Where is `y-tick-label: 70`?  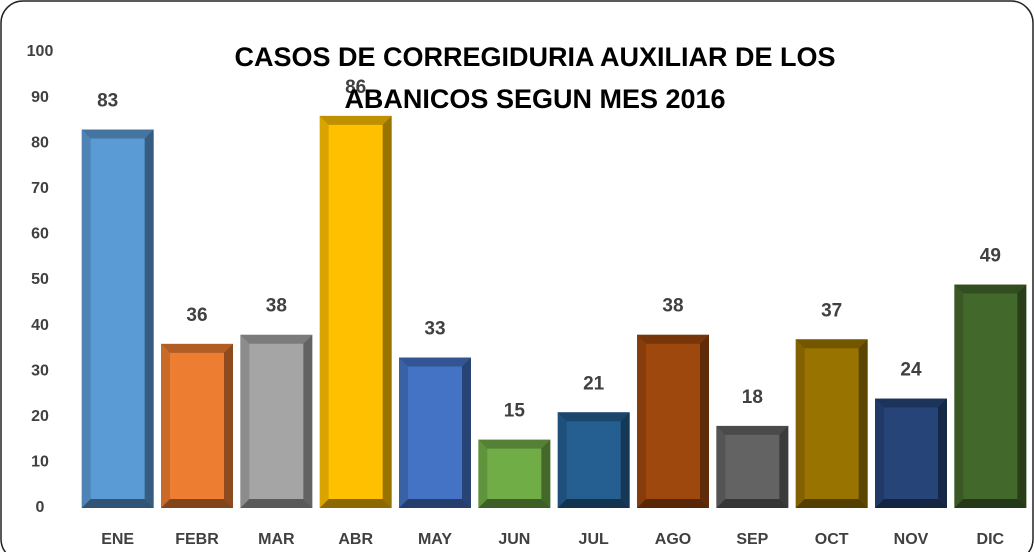 y-tick-label: 70 is located at coordinates (40, 188).